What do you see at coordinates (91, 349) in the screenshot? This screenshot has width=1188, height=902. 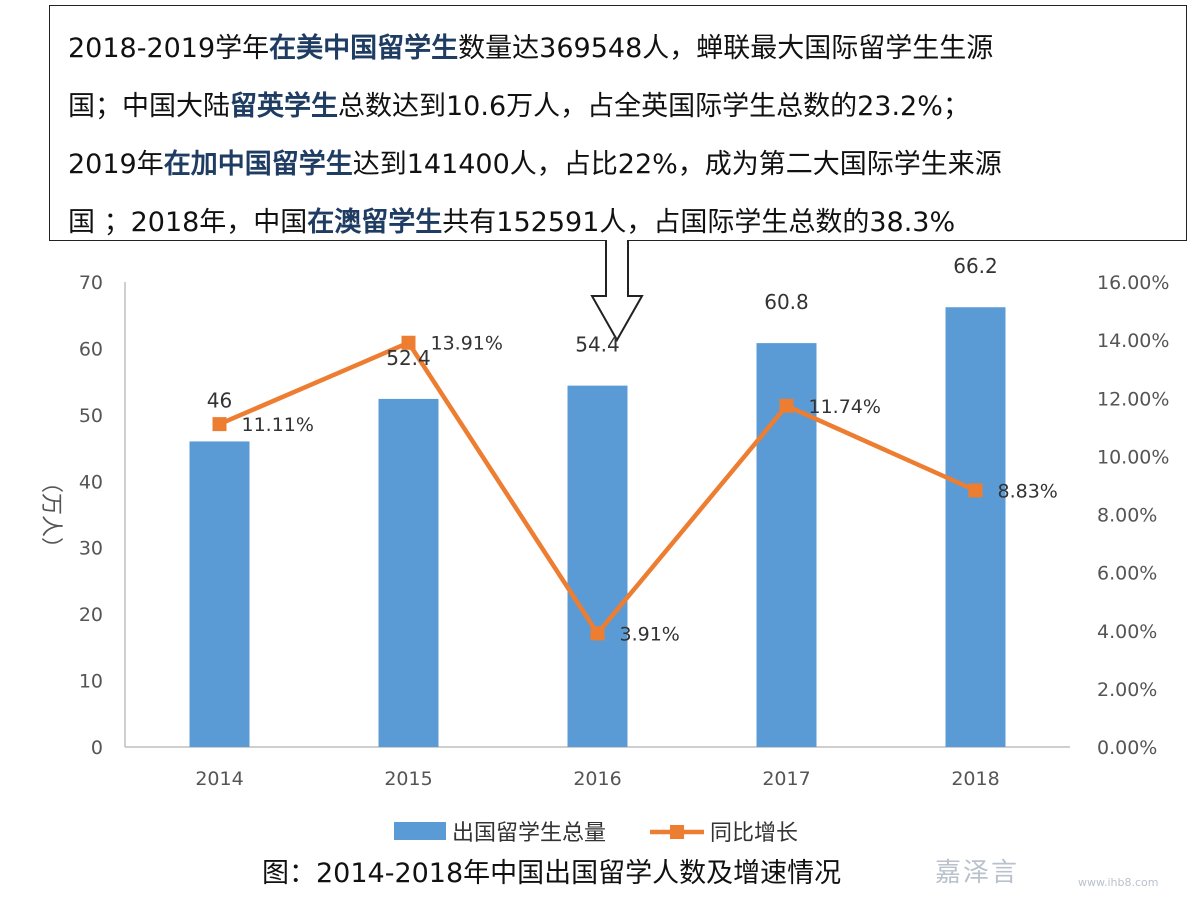 I see `y-tick-label: 60` at bounding box center [91, 349].